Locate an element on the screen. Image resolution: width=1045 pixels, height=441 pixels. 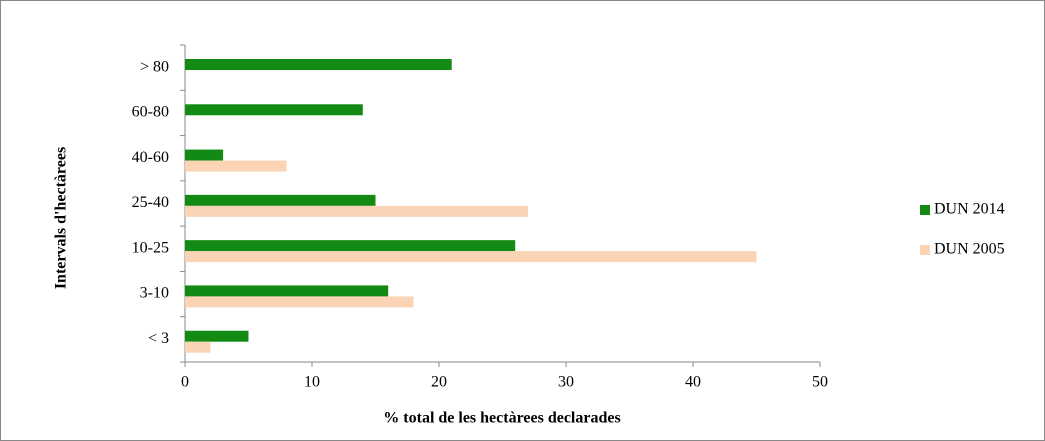
x-tick-label: 20 is located at coordinates (439, 382).